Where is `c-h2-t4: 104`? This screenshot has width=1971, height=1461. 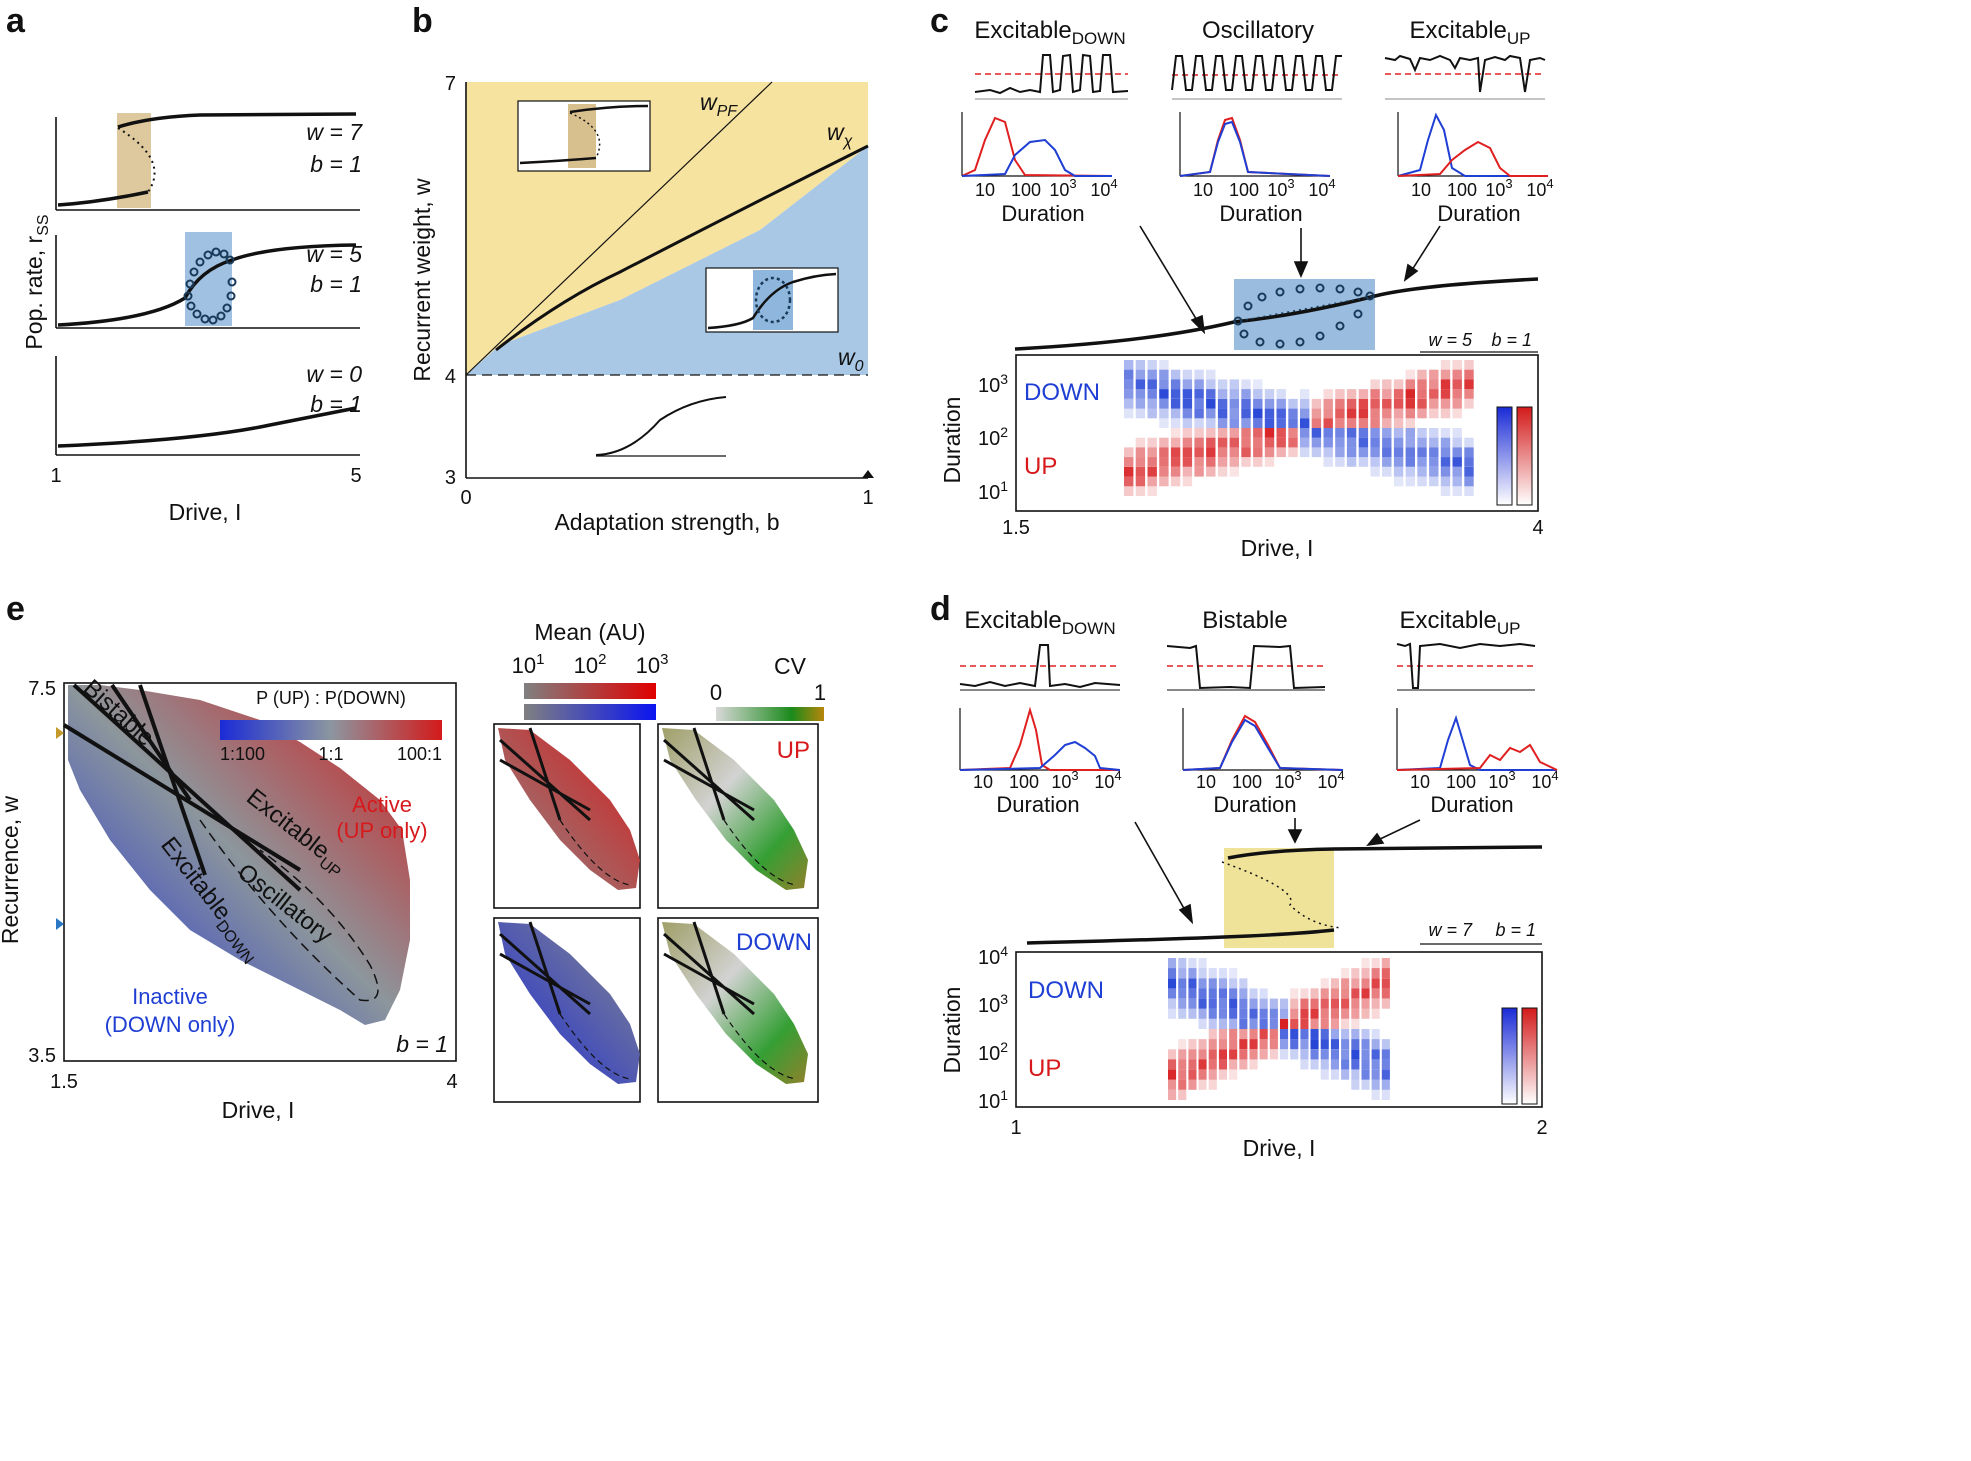
c-h2-t4: 104 is located at coordinates (1321, 188).